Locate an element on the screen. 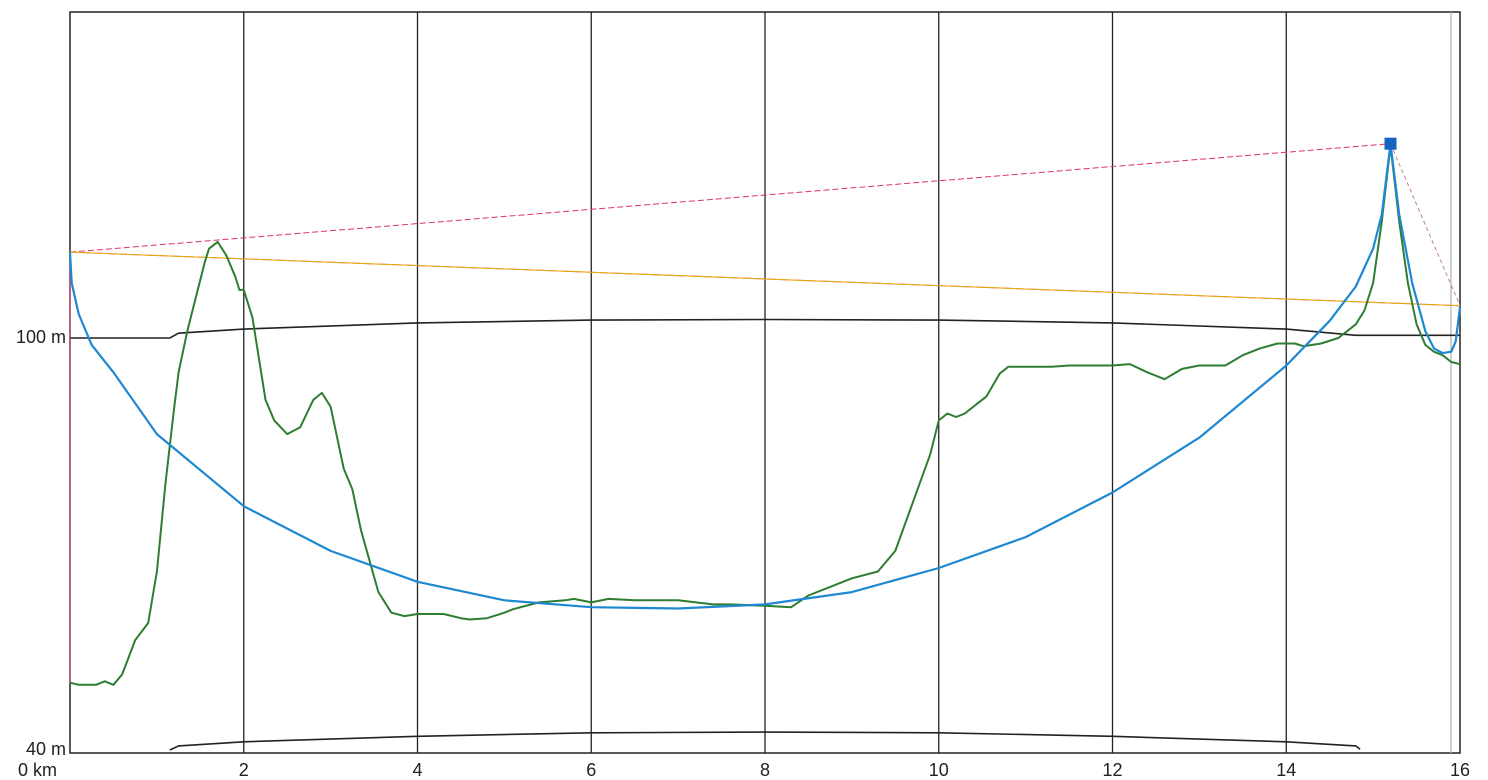 This screenshot has width=1488, height=780. x-tick-label-14: 14 is located at coordinates (1286, 770).